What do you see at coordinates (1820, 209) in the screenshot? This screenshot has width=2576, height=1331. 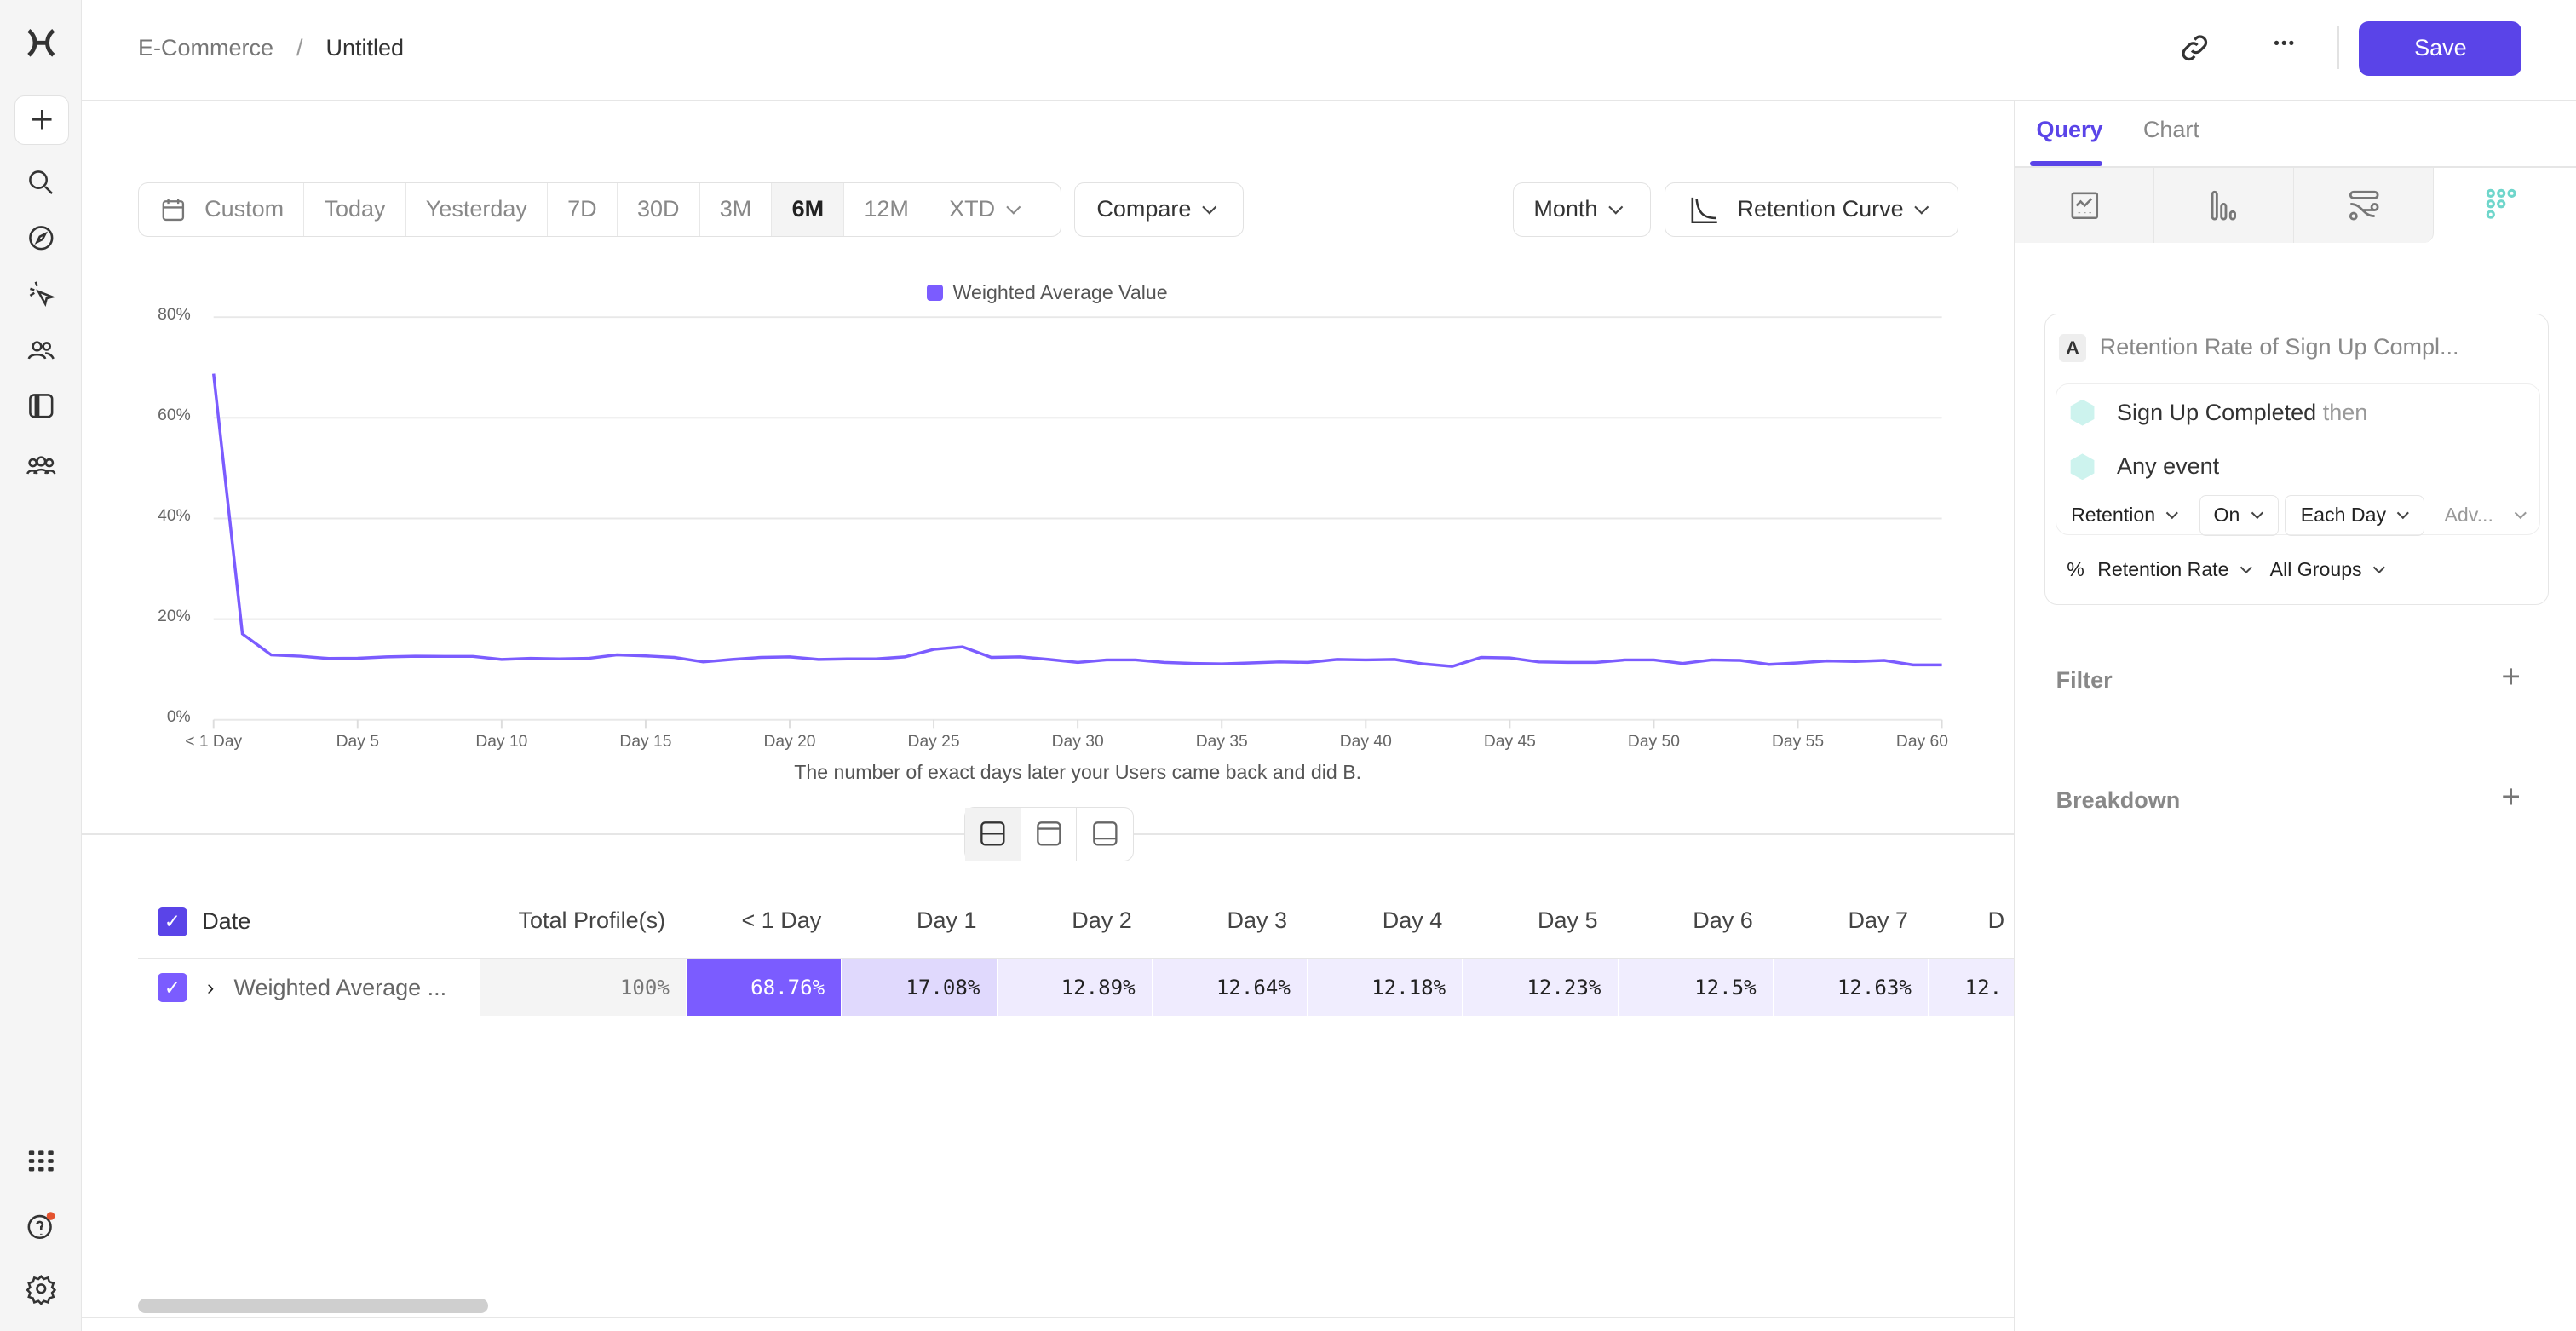 I see `chart-type-label: Retention Curve` at bounding box center [1820, 209].